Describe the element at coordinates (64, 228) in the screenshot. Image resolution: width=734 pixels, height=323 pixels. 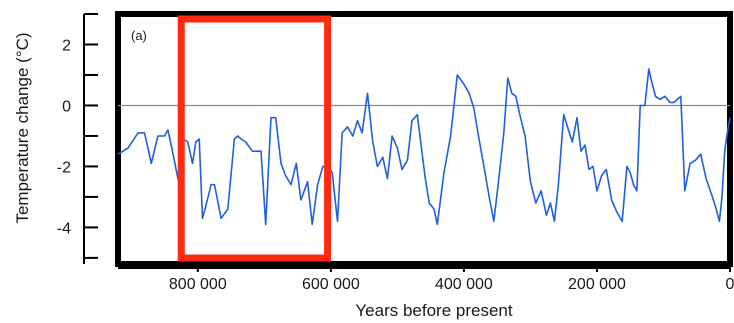
I see `y-tick-label: -4` at that location.